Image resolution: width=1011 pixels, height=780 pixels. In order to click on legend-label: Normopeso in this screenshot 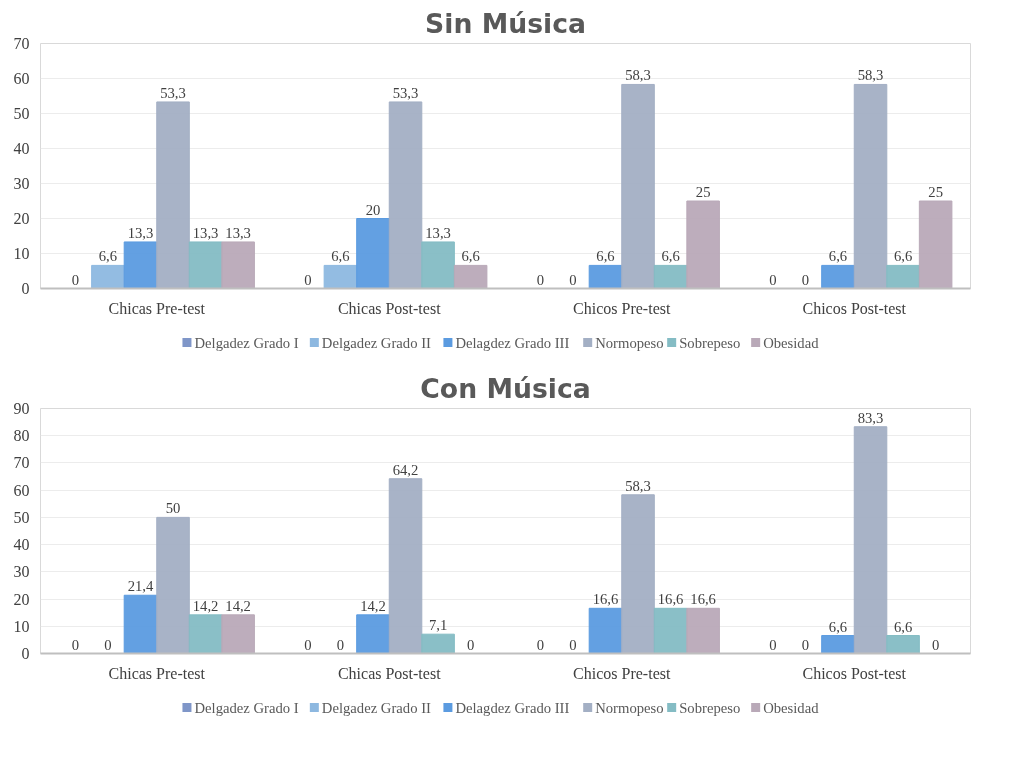, I will do `click(629, 342)`.